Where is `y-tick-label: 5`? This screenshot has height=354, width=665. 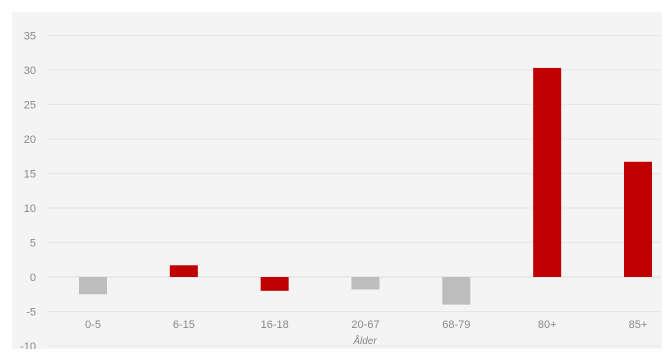 y-tick-label: 5 is located at coordinates (33, 244).